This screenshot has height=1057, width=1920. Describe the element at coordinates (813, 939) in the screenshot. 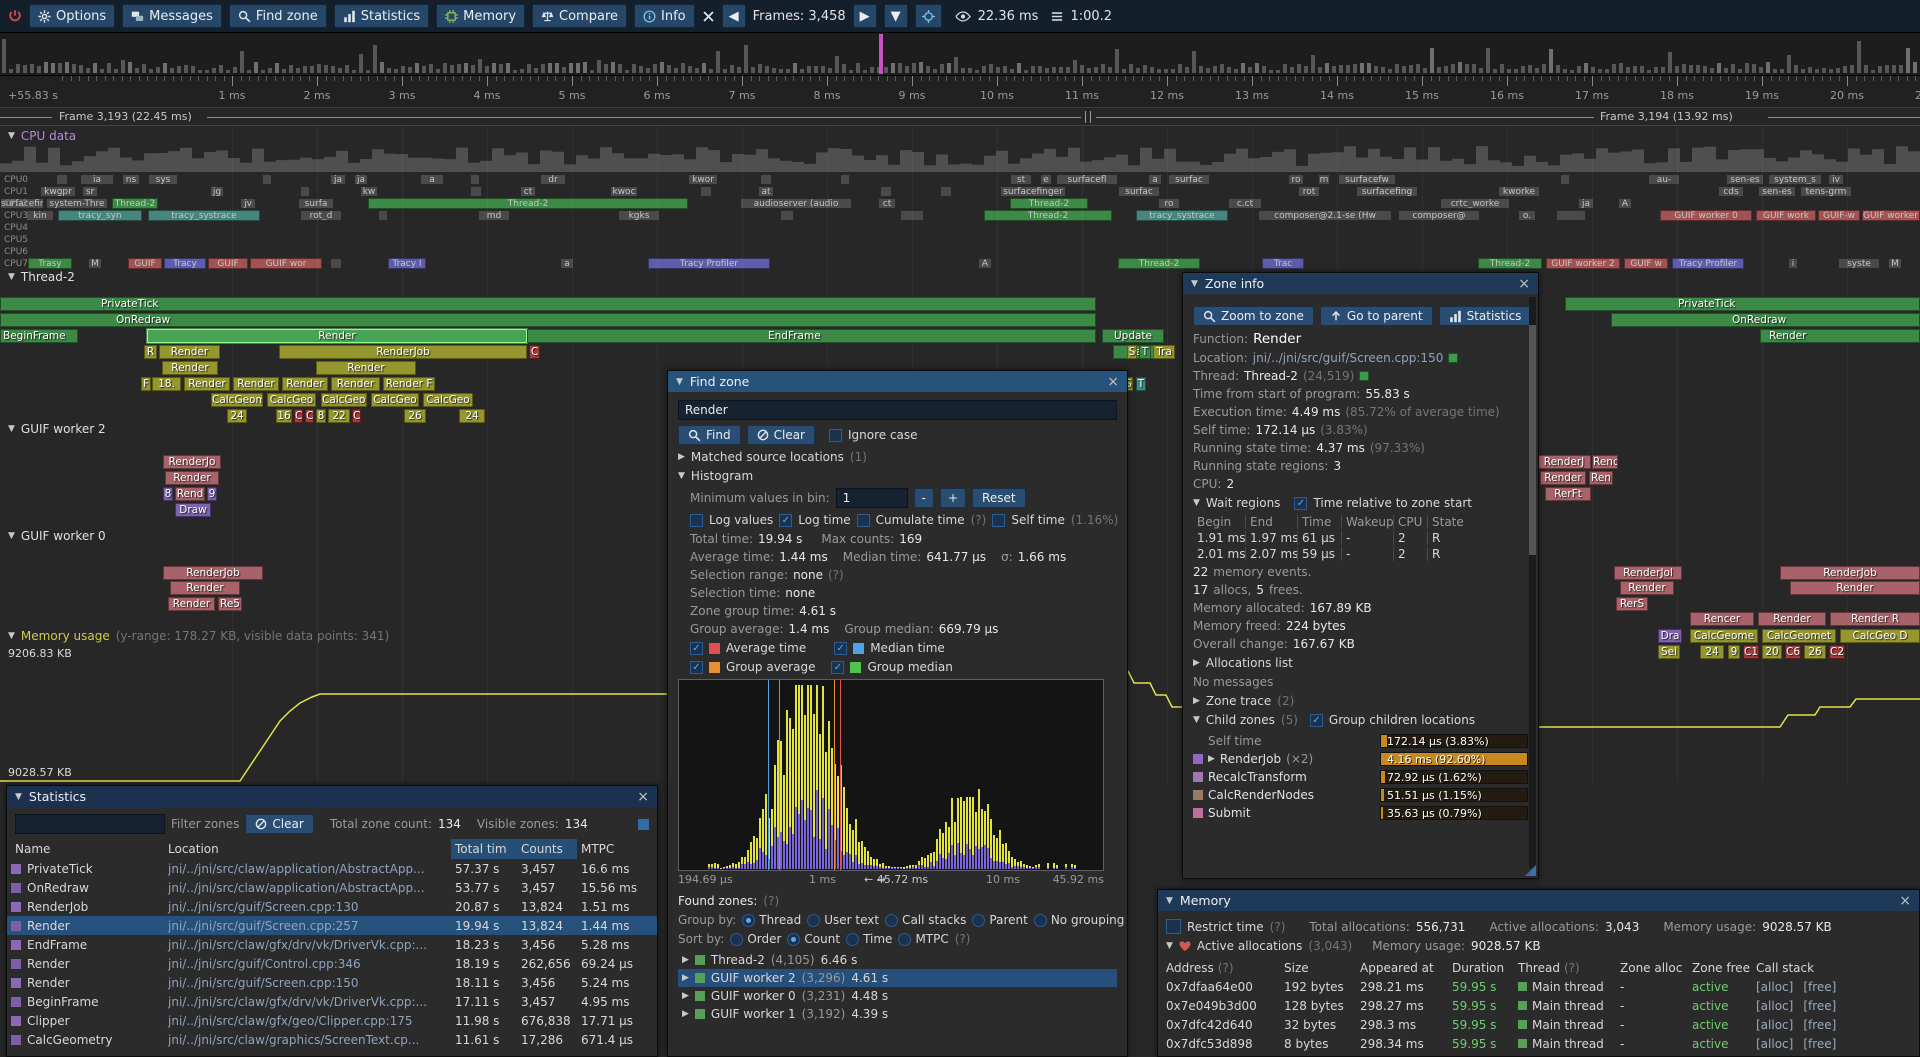

I see `radio-option: Count` at that location.